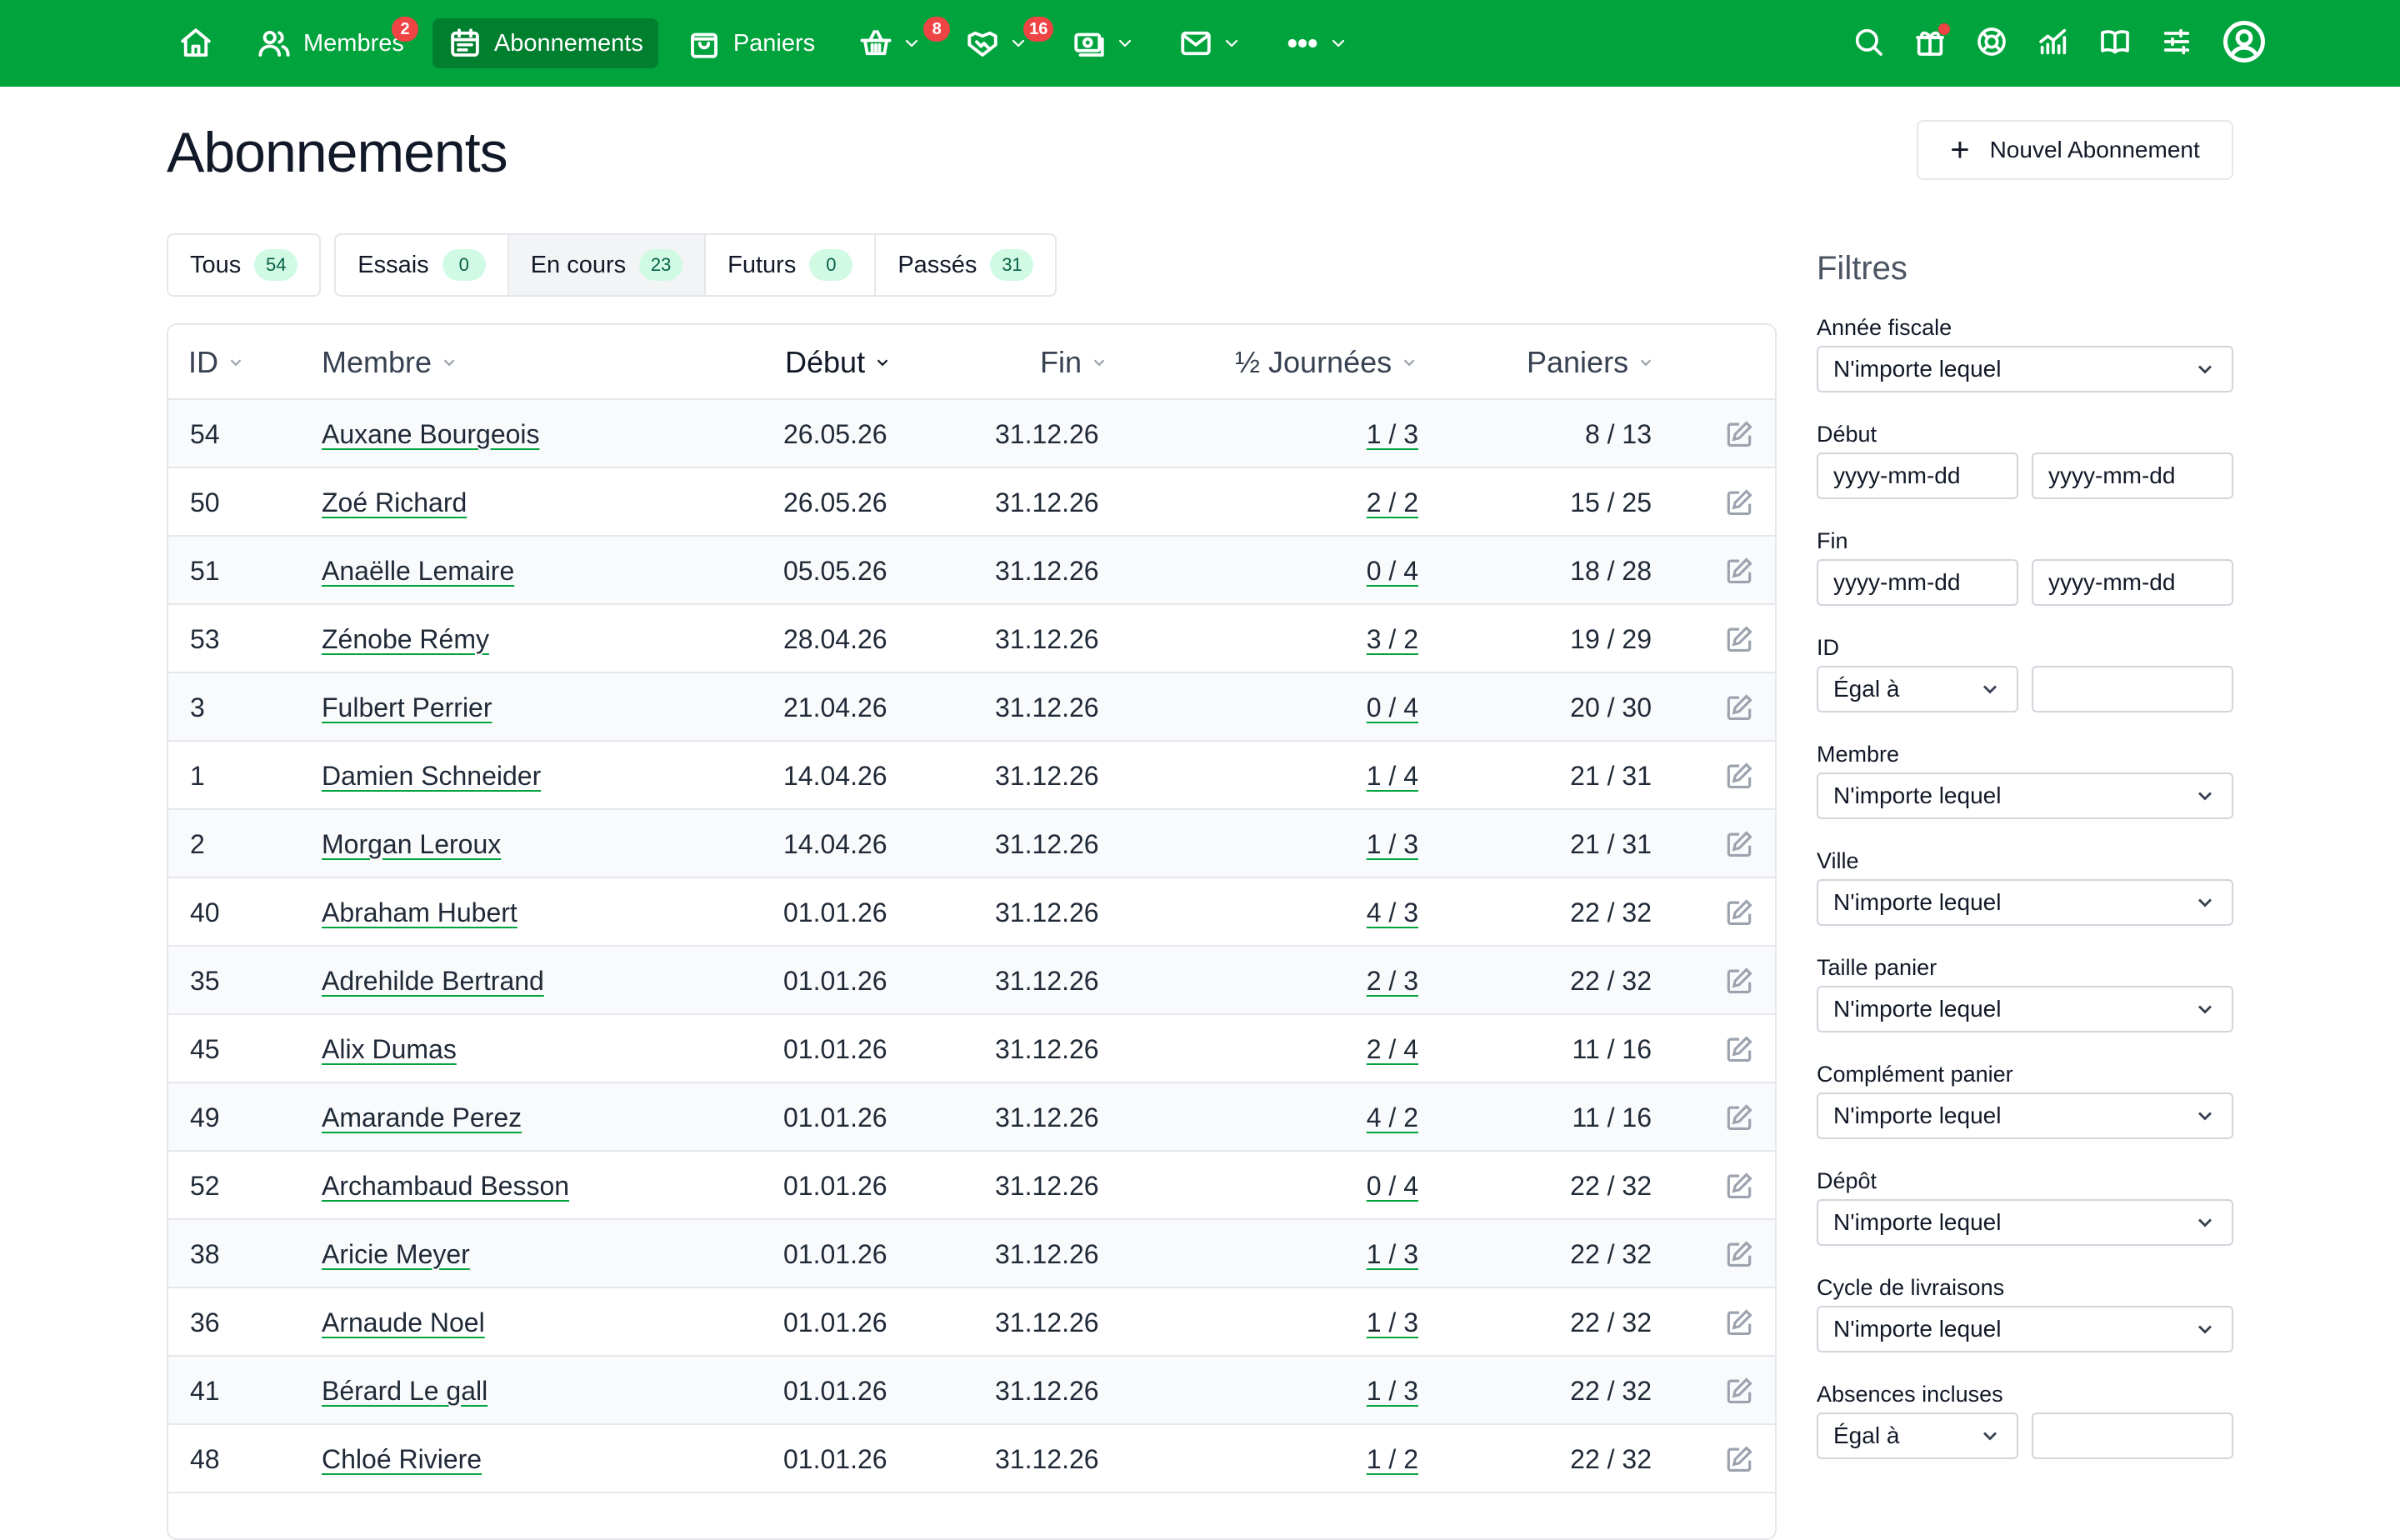 The height and width of the screenshot is (1540, 2400). I want to click on nav-mail-menu, so click(1210, 43).